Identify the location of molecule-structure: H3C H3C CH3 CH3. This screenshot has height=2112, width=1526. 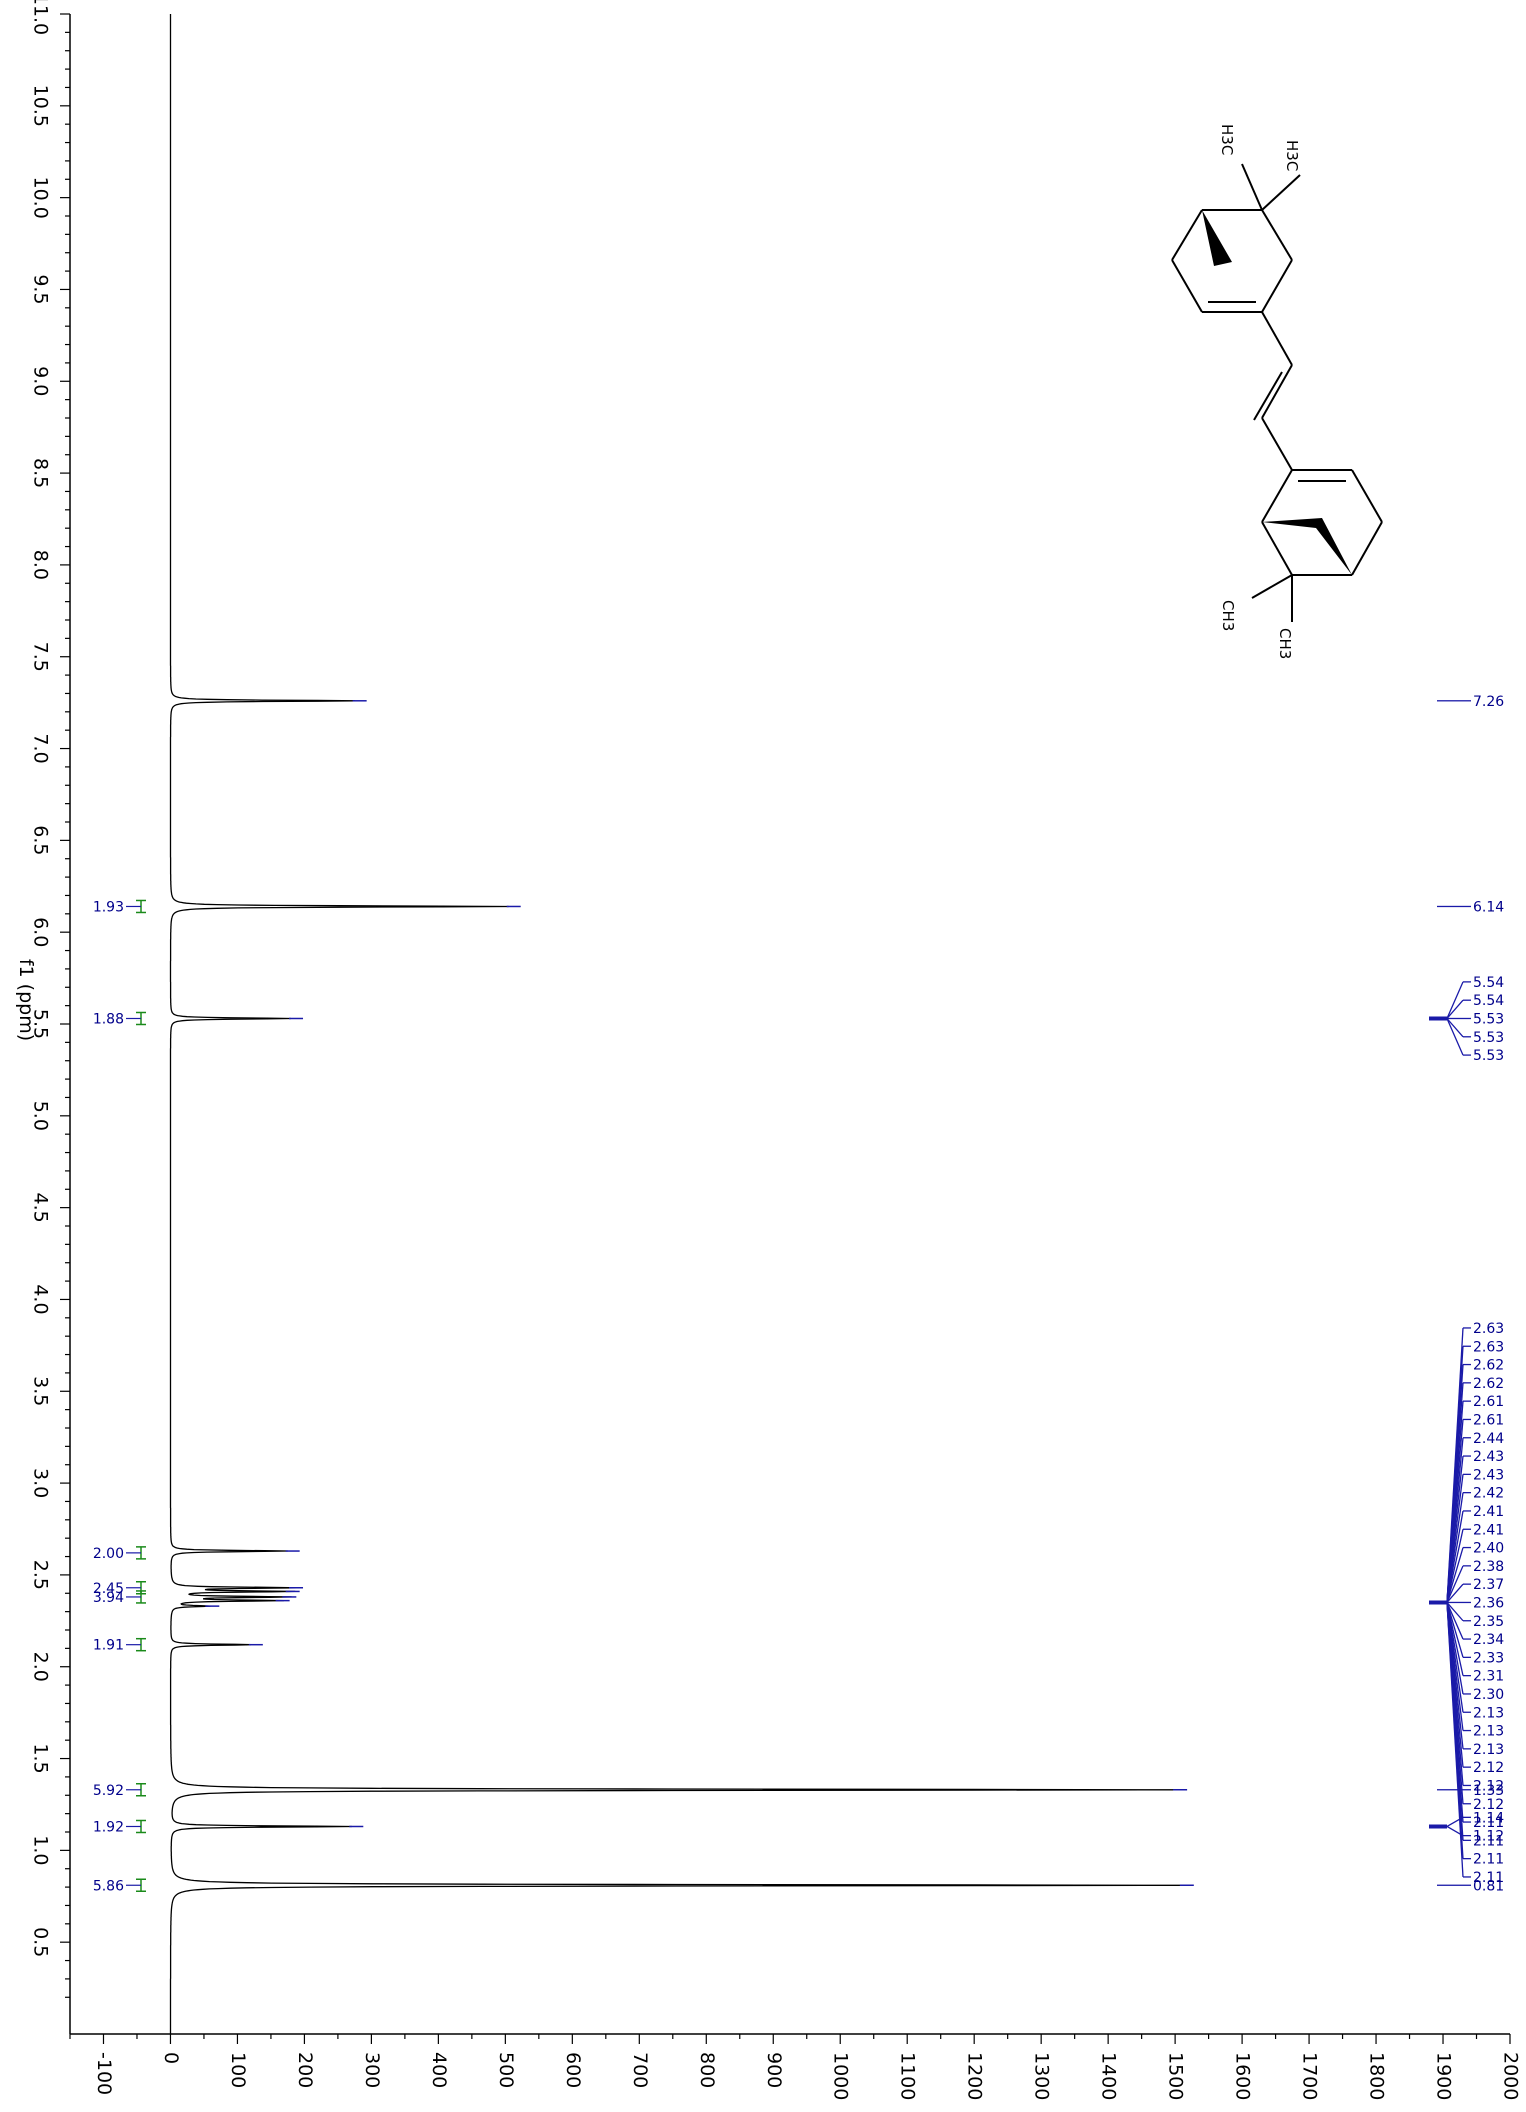
(1277, 391).